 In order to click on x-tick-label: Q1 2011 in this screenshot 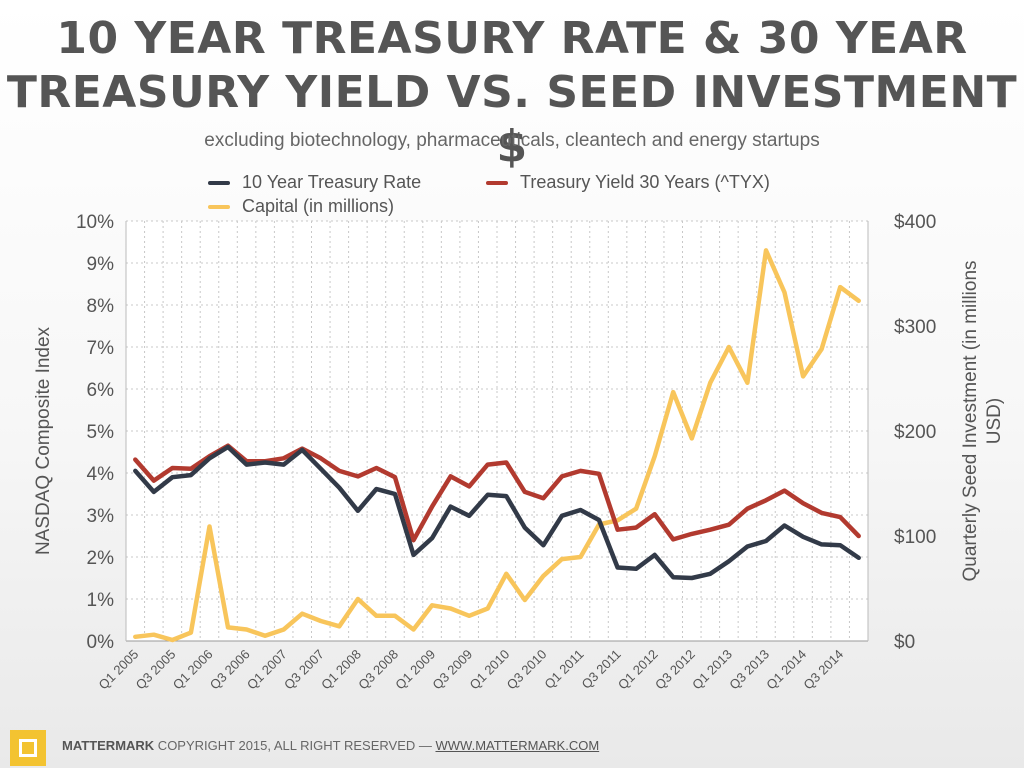, I will do `click(563, 669)`.